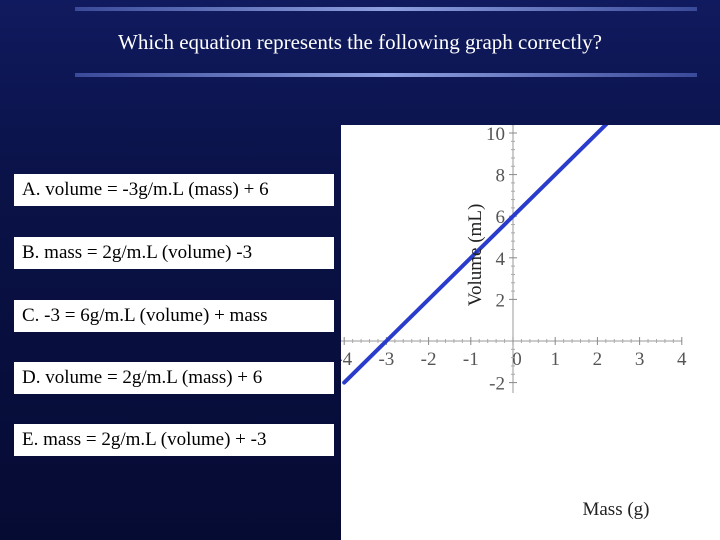  What do you see at coordinates (598, 359) in the screenshot?
I see `x-tick-label: 2` at bounding box center [598, 359].